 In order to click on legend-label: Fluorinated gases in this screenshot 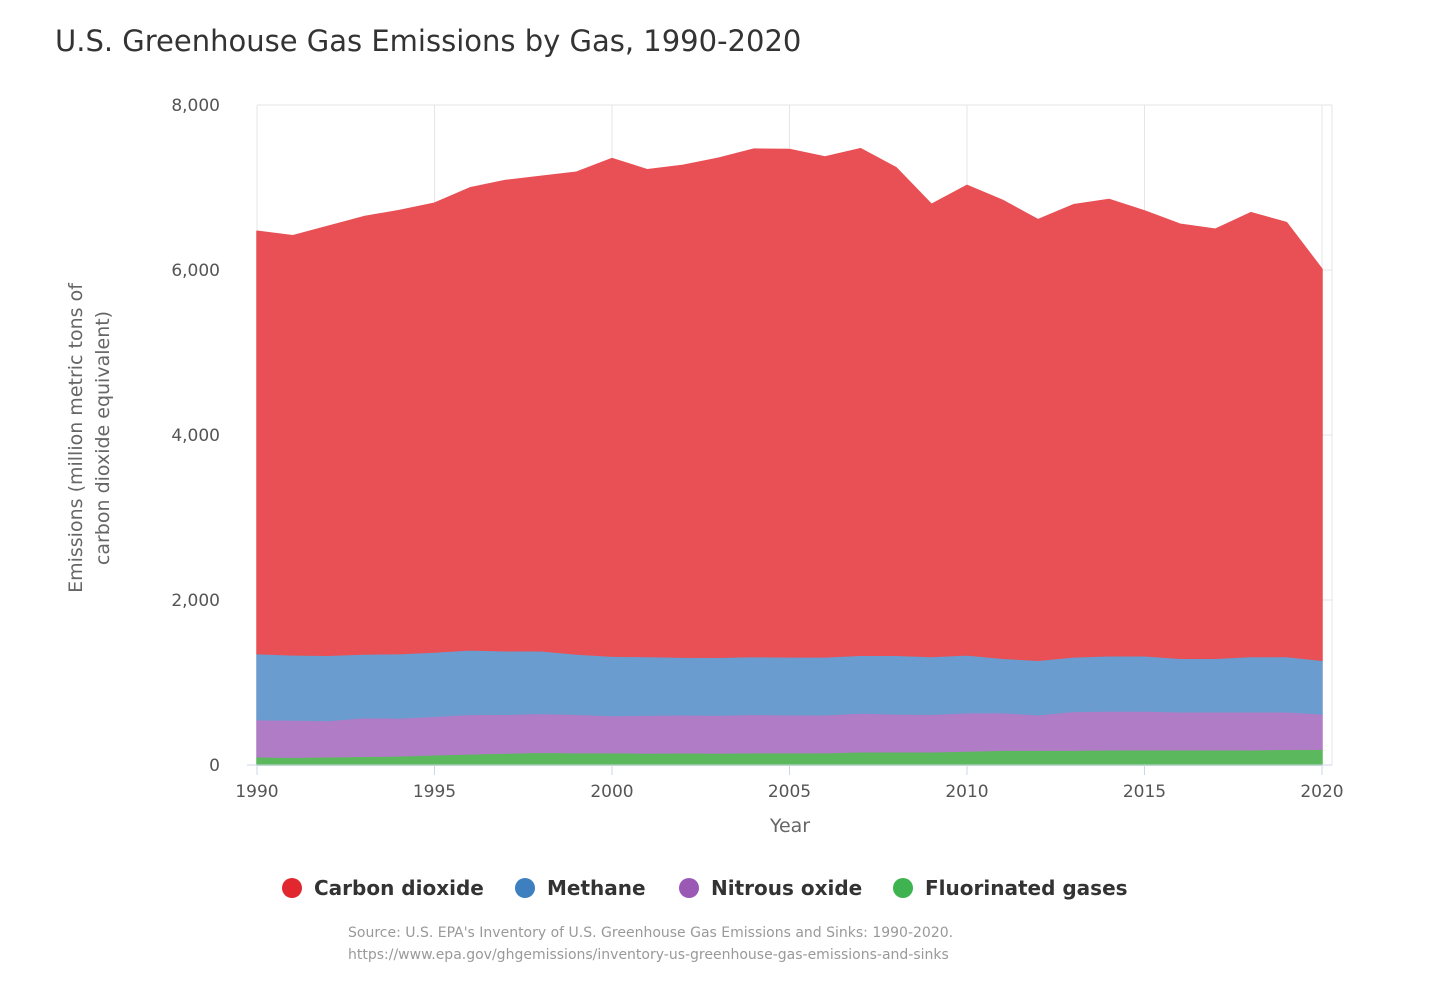, I will do `click(1026, 888)`.